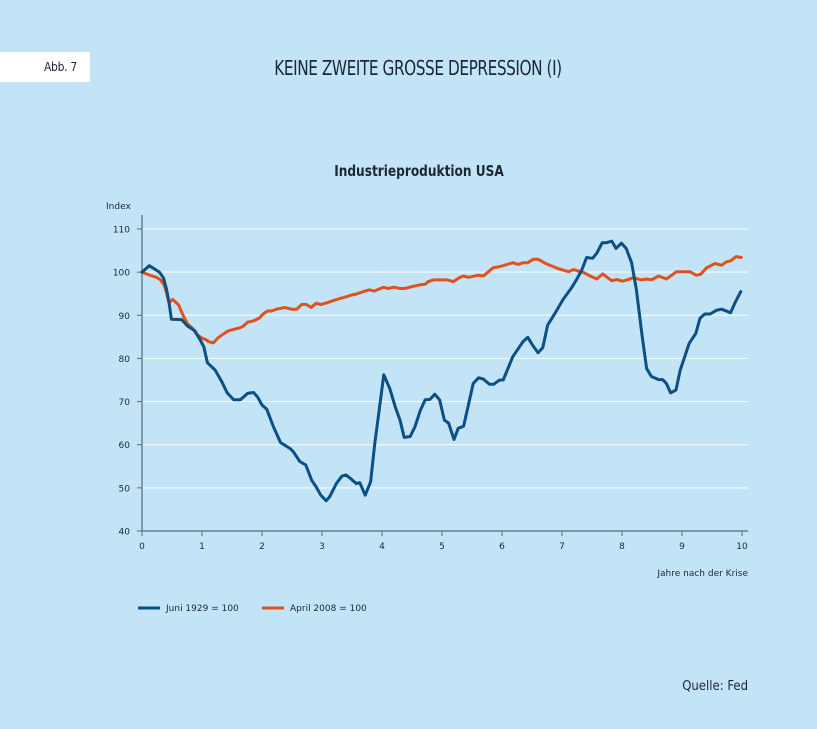  What do you see at coordinates (622, 547) in the screenshot?
I see `x-tick-label: 8` at bounding box center [622, 547].